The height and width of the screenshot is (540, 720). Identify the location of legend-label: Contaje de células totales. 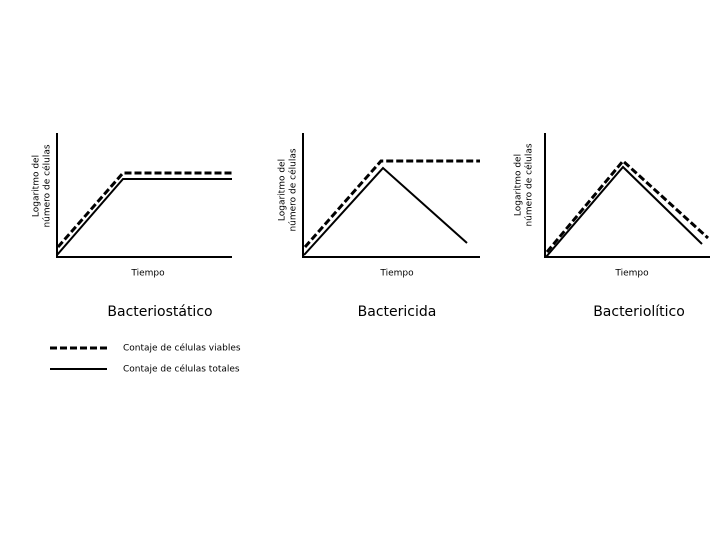
(181, 369).